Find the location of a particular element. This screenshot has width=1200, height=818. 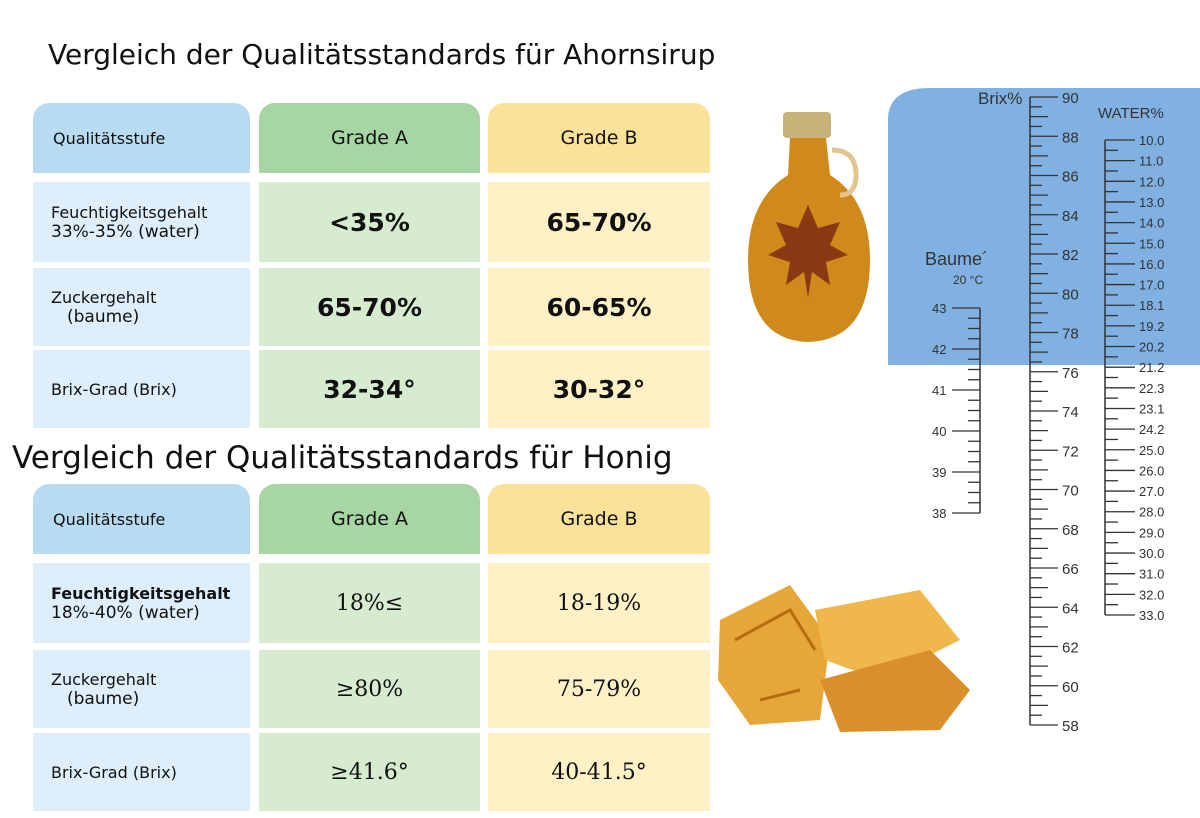

table-cell: Feuchtigkeitsgehalt 18%-40% (water) is located at coordinates (141, 603).